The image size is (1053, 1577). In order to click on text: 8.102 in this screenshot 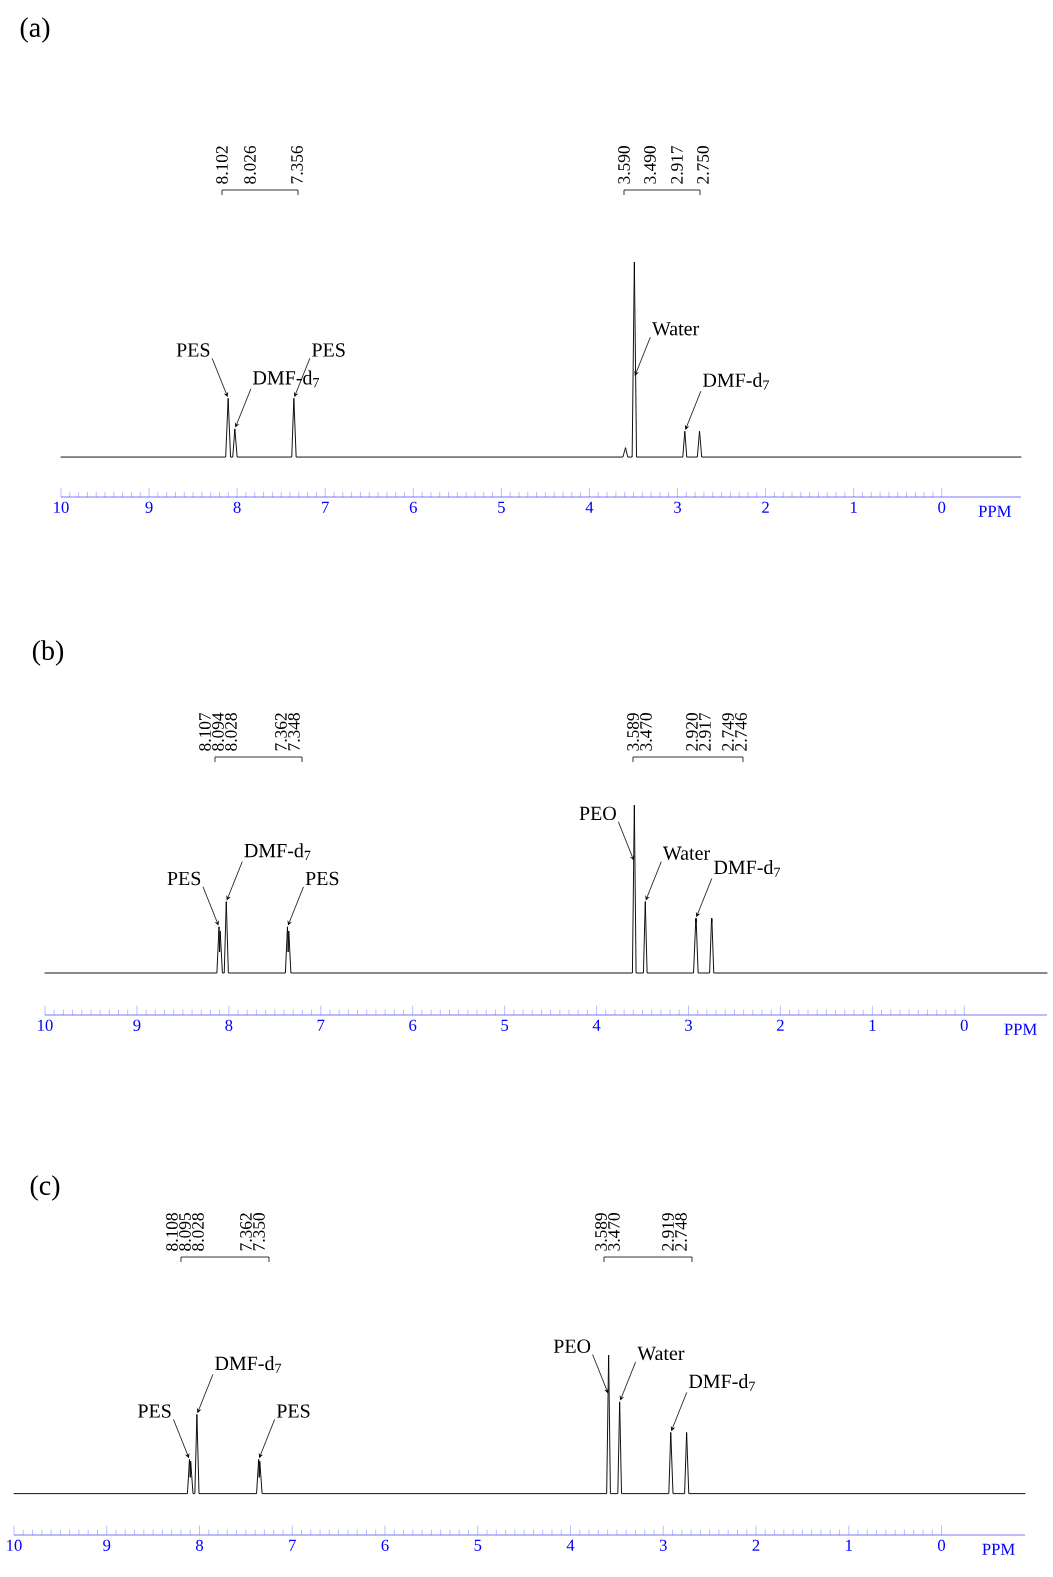, I will do `click(222, 165)`.